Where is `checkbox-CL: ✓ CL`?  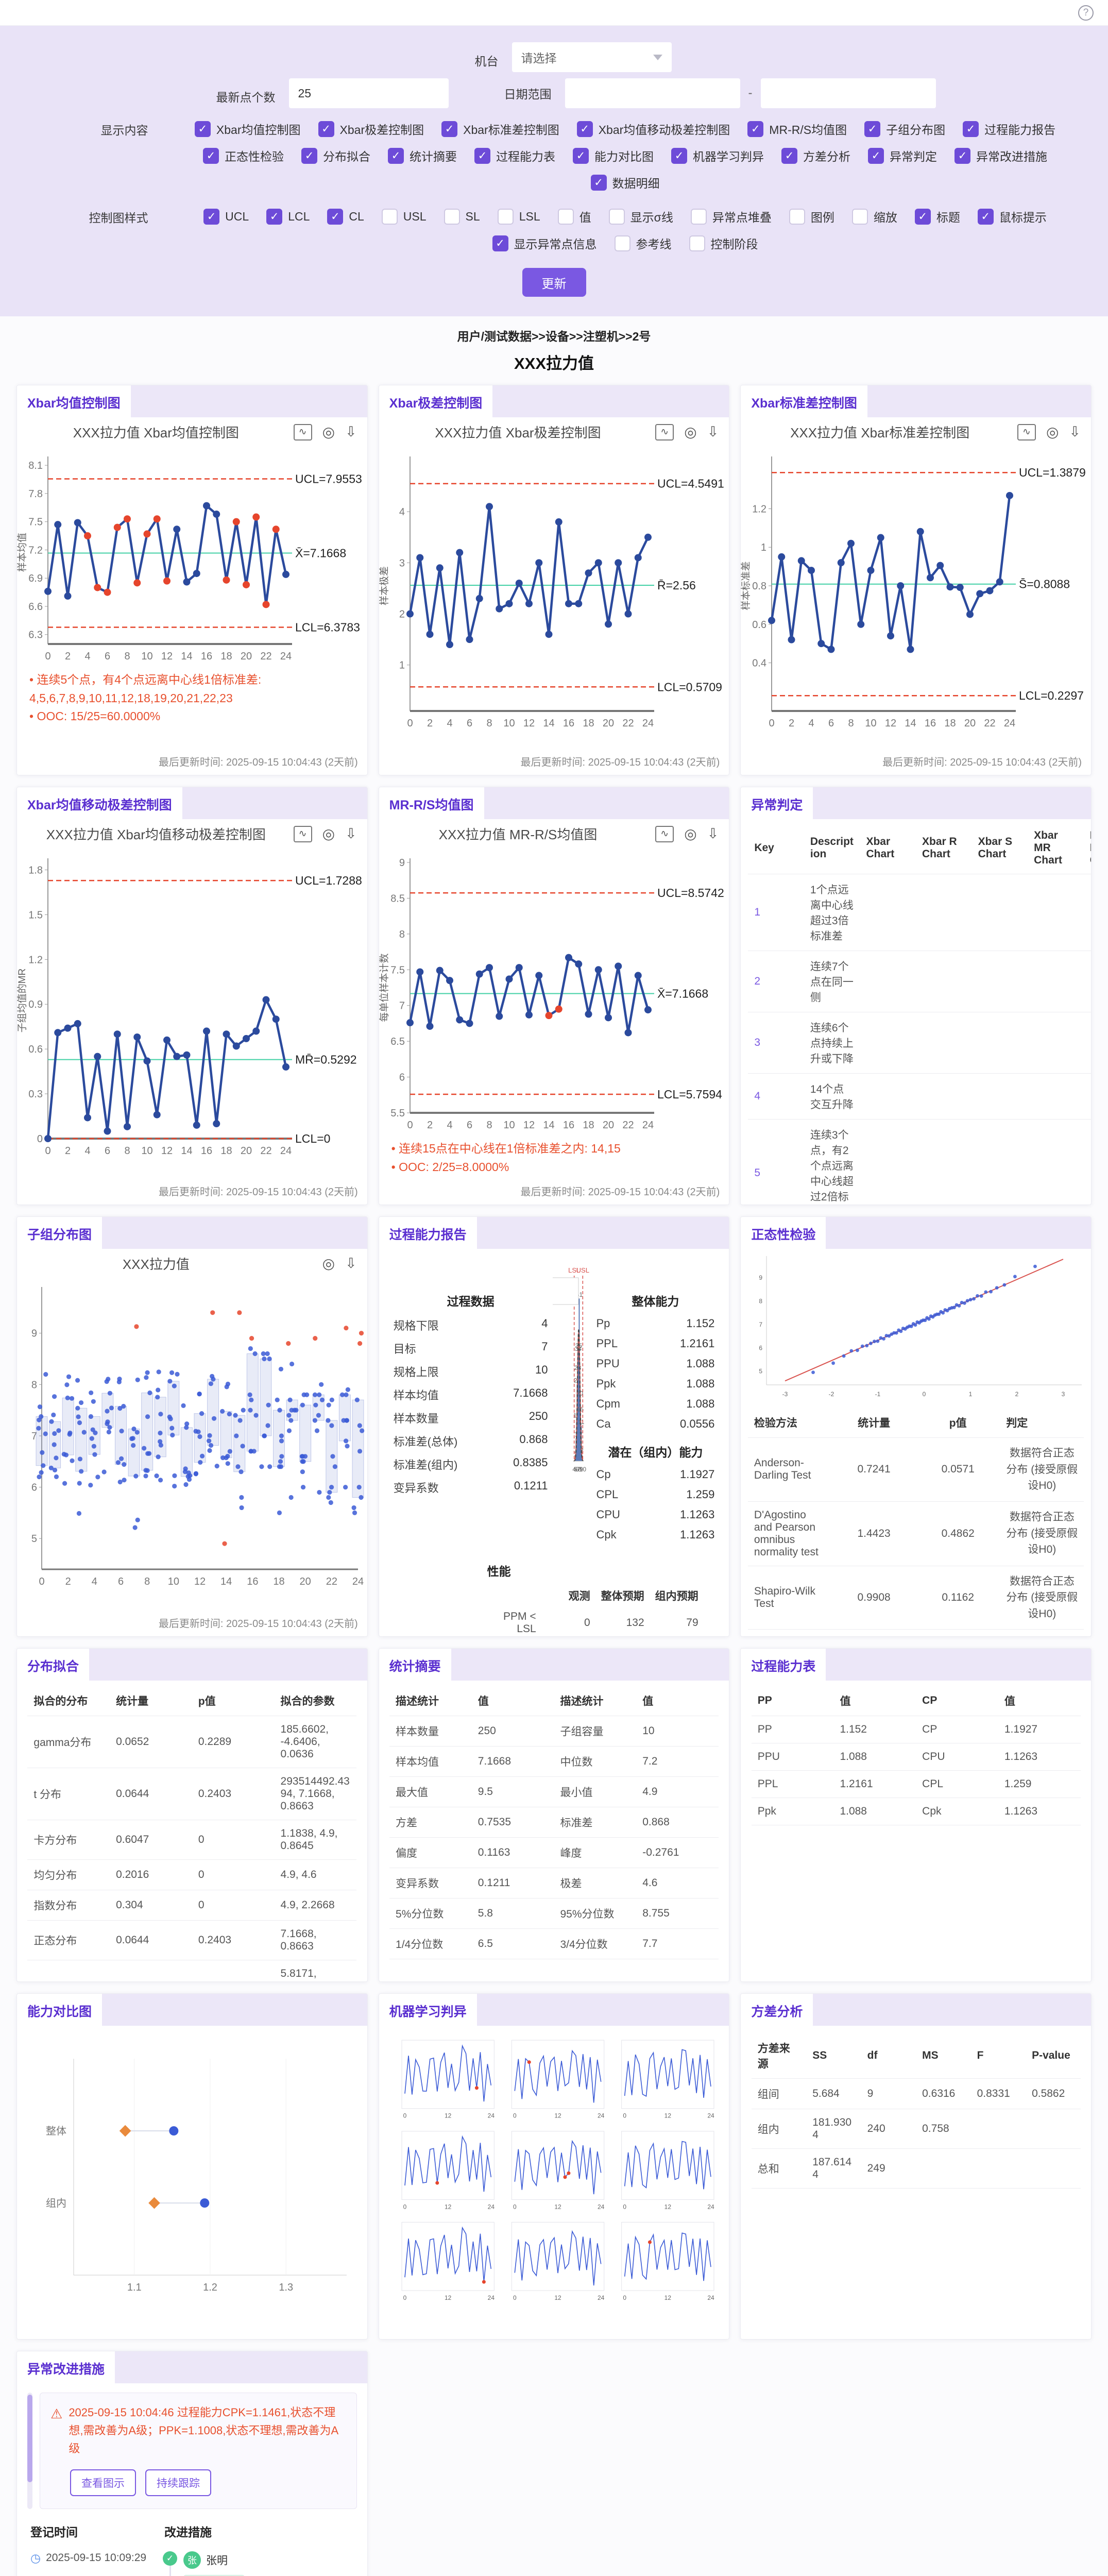
checkbox-CL: ✓ CL is located at coordinates (345, 216).